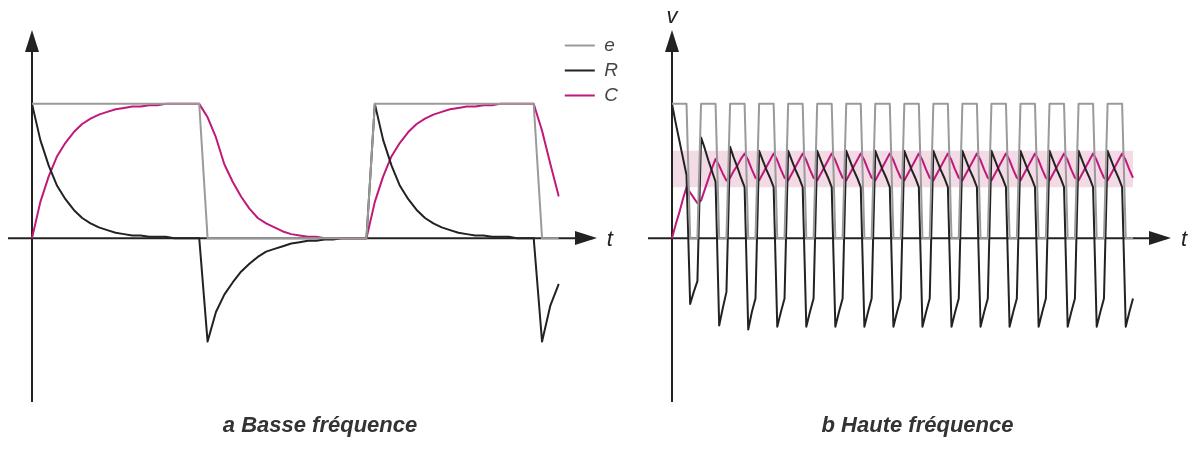 The width and height of the screenshot is (1195, 471). I want to click on text: a Basse fréquence, so click(320, 425).